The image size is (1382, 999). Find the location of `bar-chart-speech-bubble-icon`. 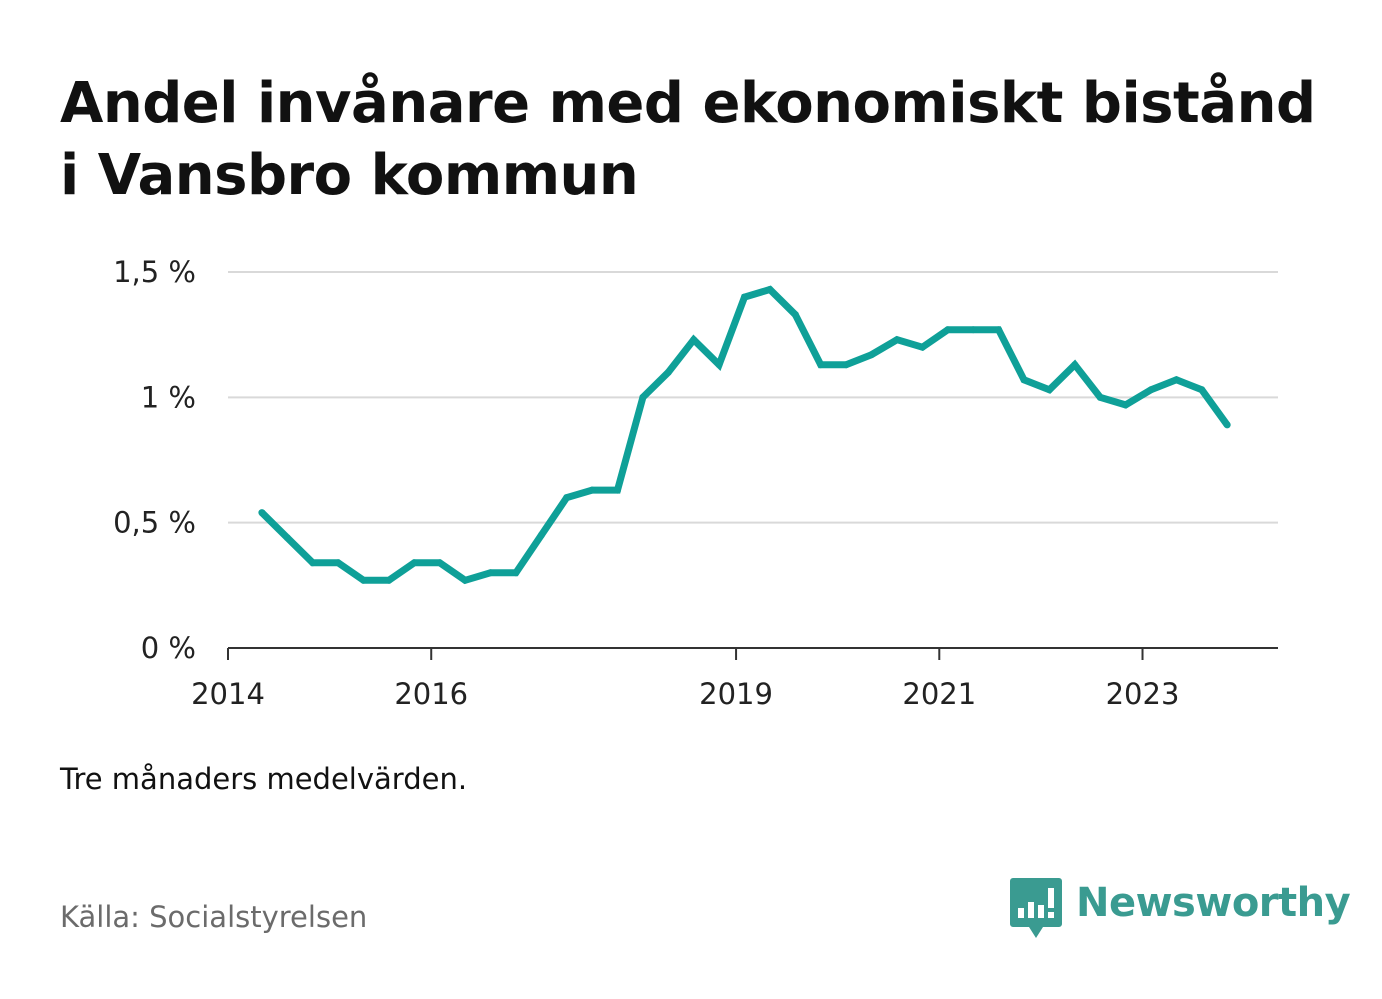

bar-chart-speech-bubble-icon is located at coordinates (1036, 908).